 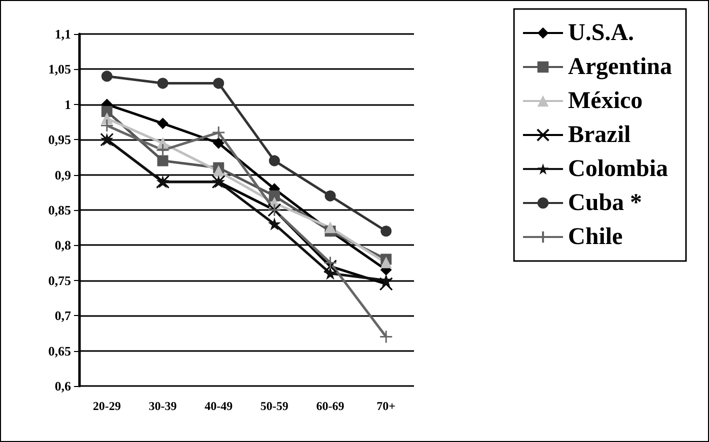 What do you see at coordinates (62, 34) in the screenshot?
I see `y-tick-label: 1,1` at bounding box center [62, 34].